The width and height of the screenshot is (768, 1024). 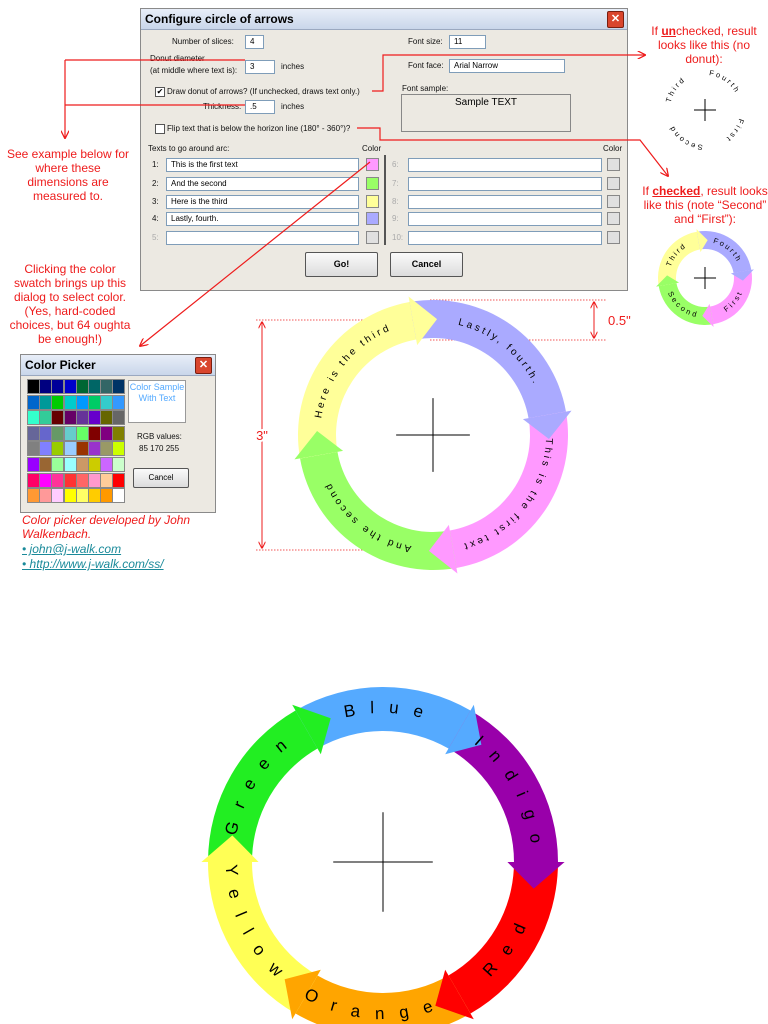 I want to click on font-size-select: 11, so click(x=467, y=42).